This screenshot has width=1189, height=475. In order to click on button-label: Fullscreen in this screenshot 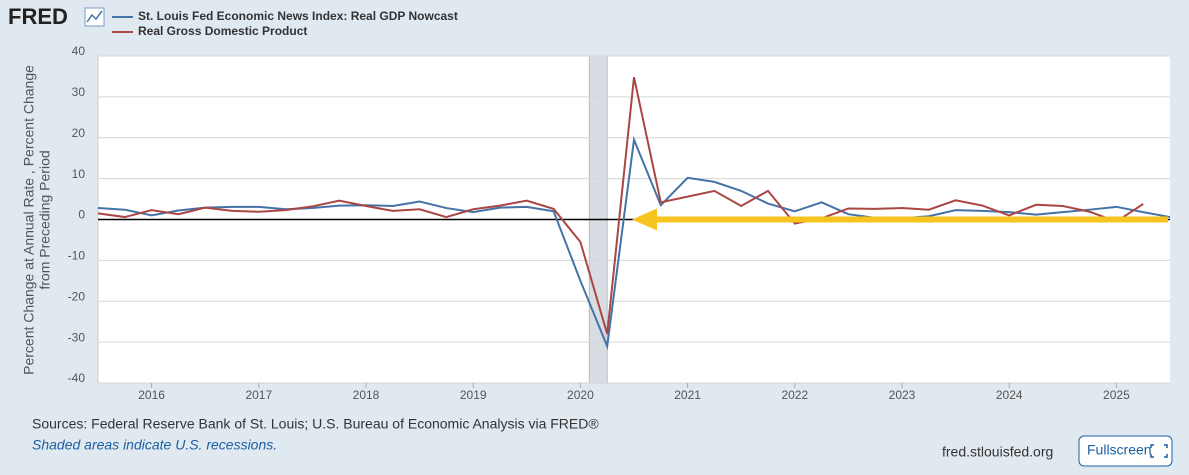, I will do `click(1119, 450)`.